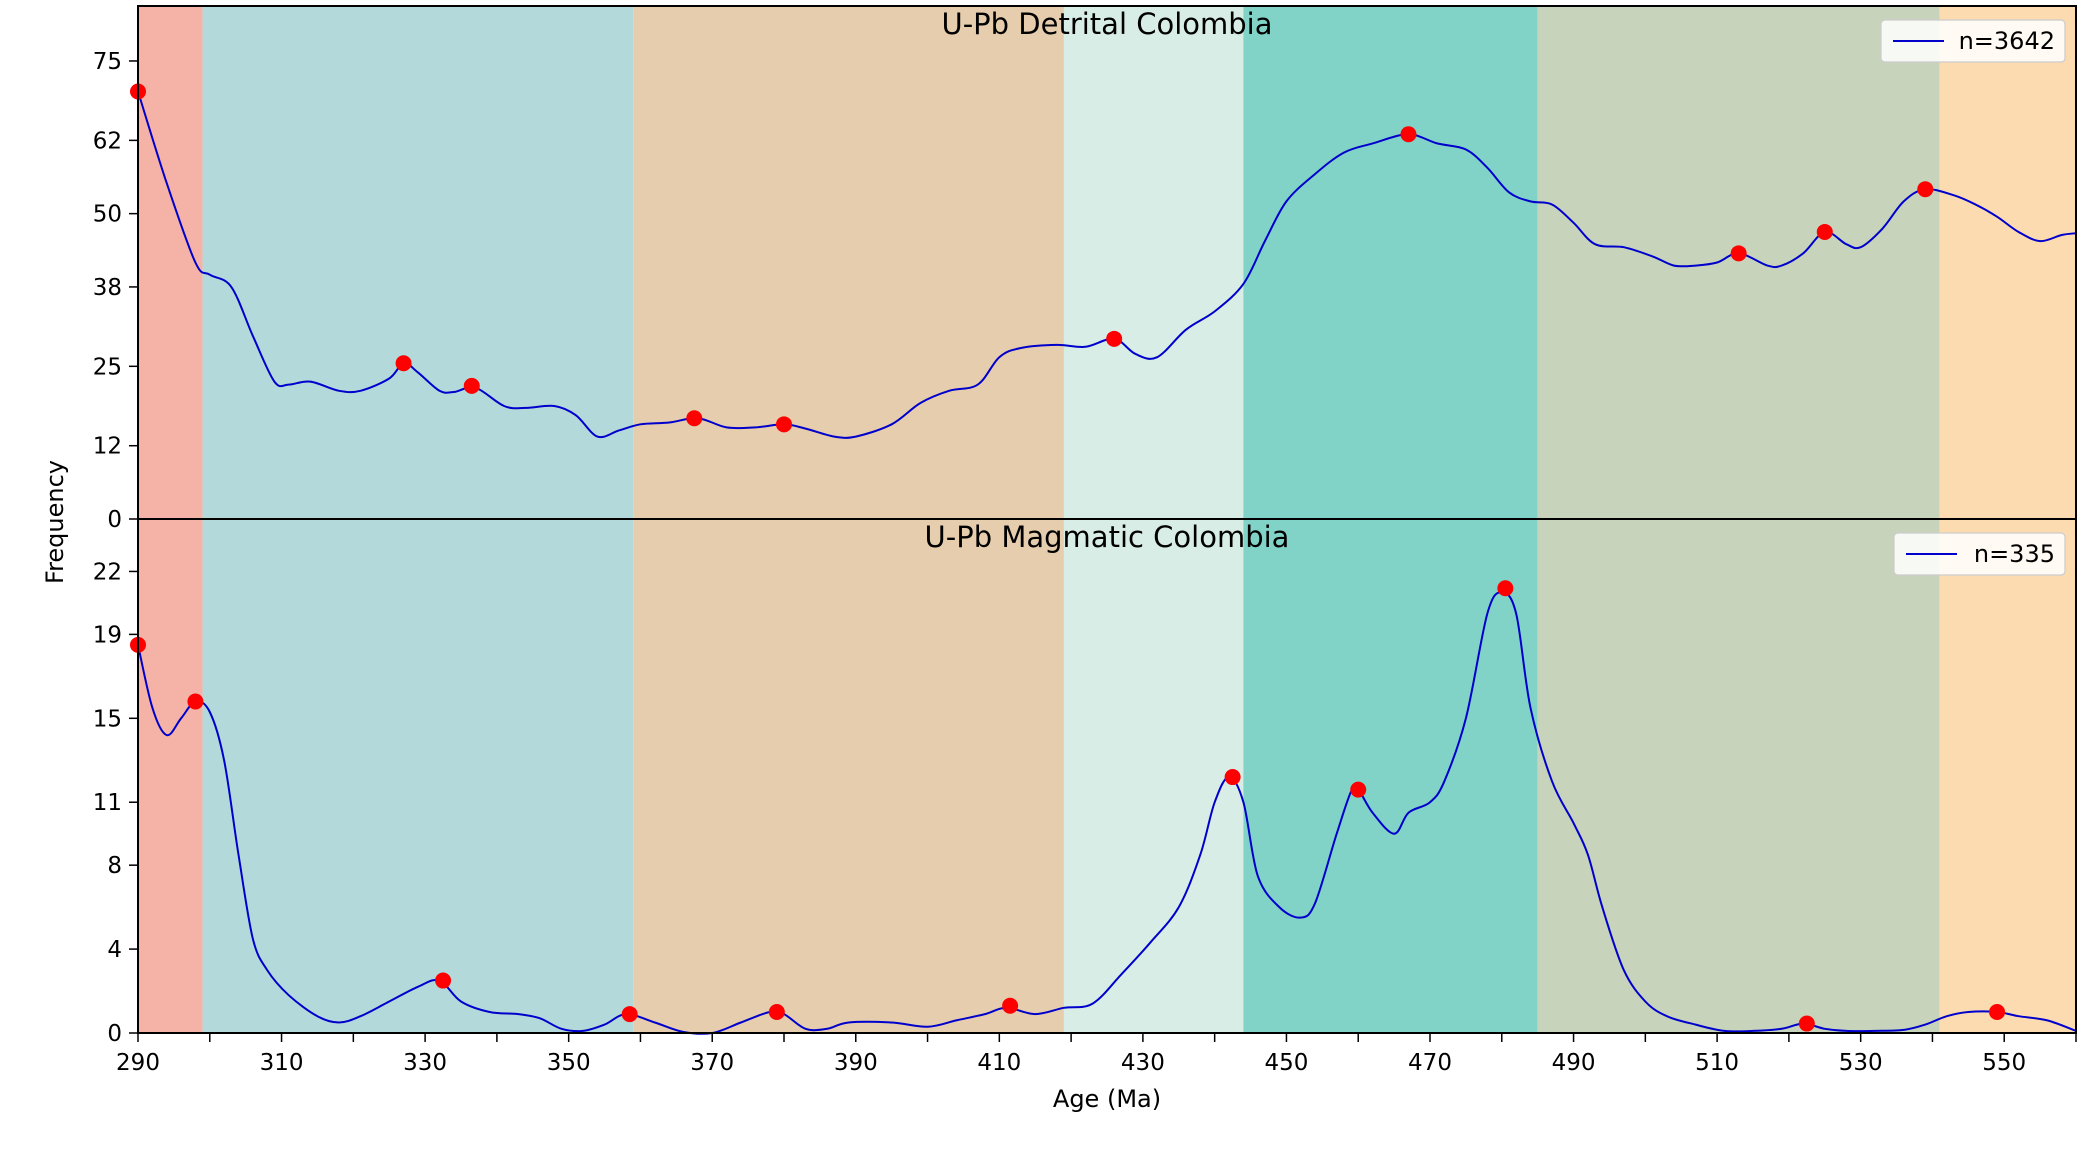 The width and height of the screenshot is (2090, 1152). What do you see at coordinates (55, 522) in the screenshot?
I see `y-axis-label: Frequency` at bounding box center [55, 522].